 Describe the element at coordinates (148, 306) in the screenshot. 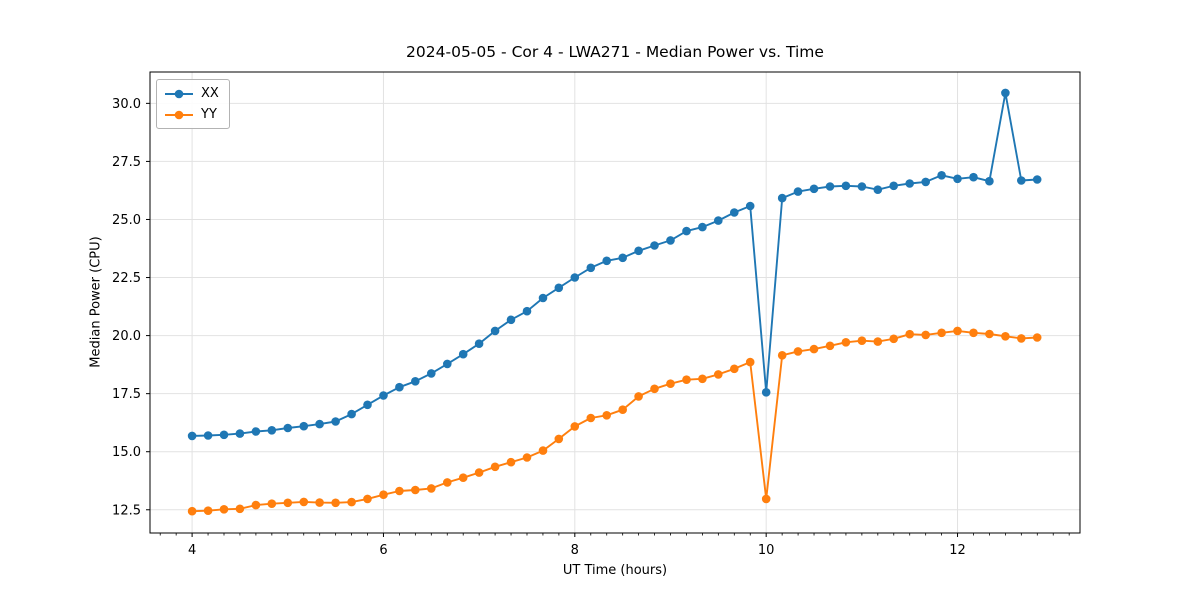

I see `y-ticks` at that location.